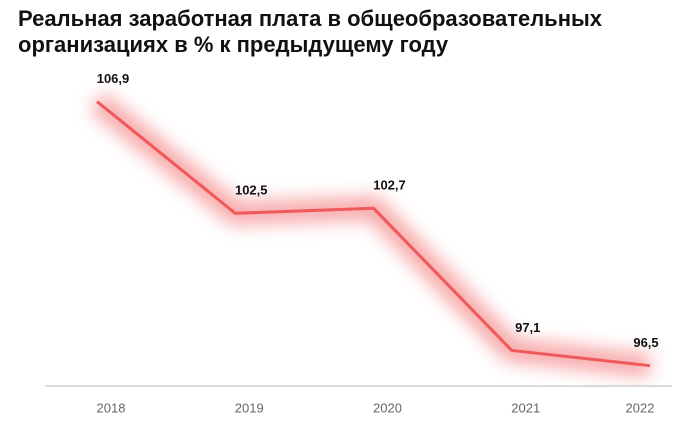  Describe the element at coordinates (640, 407) in the screenshot. I see `x-tick-label: 2022` at that location.